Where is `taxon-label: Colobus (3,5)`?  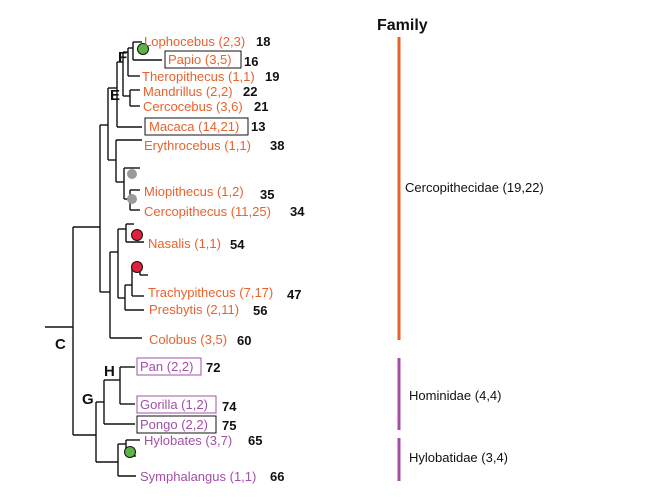 taxon-label: Colobus (3,5) is located at coordinates (188, 339).